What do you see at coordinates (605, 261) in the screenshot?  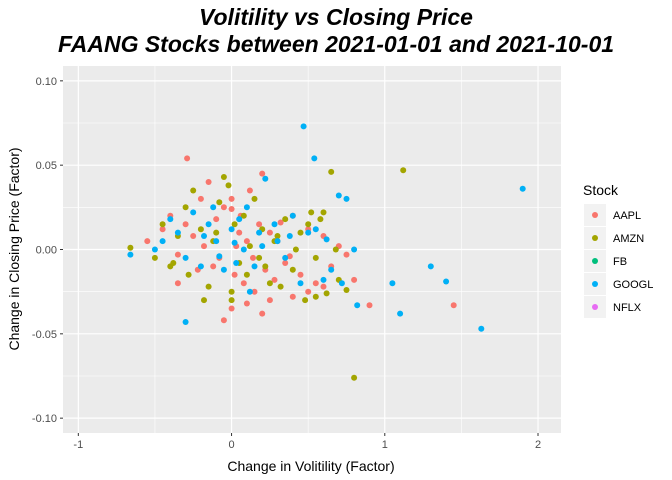 I see `legend-item-fb: FB` at bounding box center [605, 261].